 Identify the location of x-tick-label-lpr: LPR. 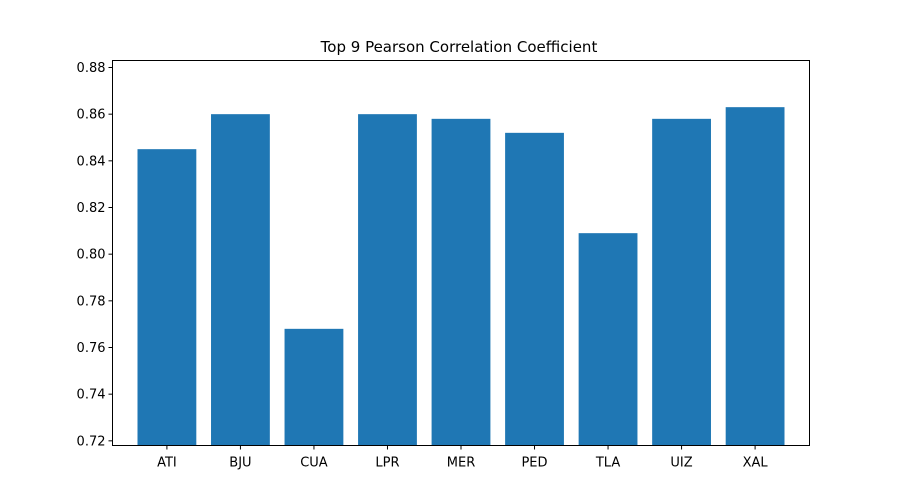
(387, 463).